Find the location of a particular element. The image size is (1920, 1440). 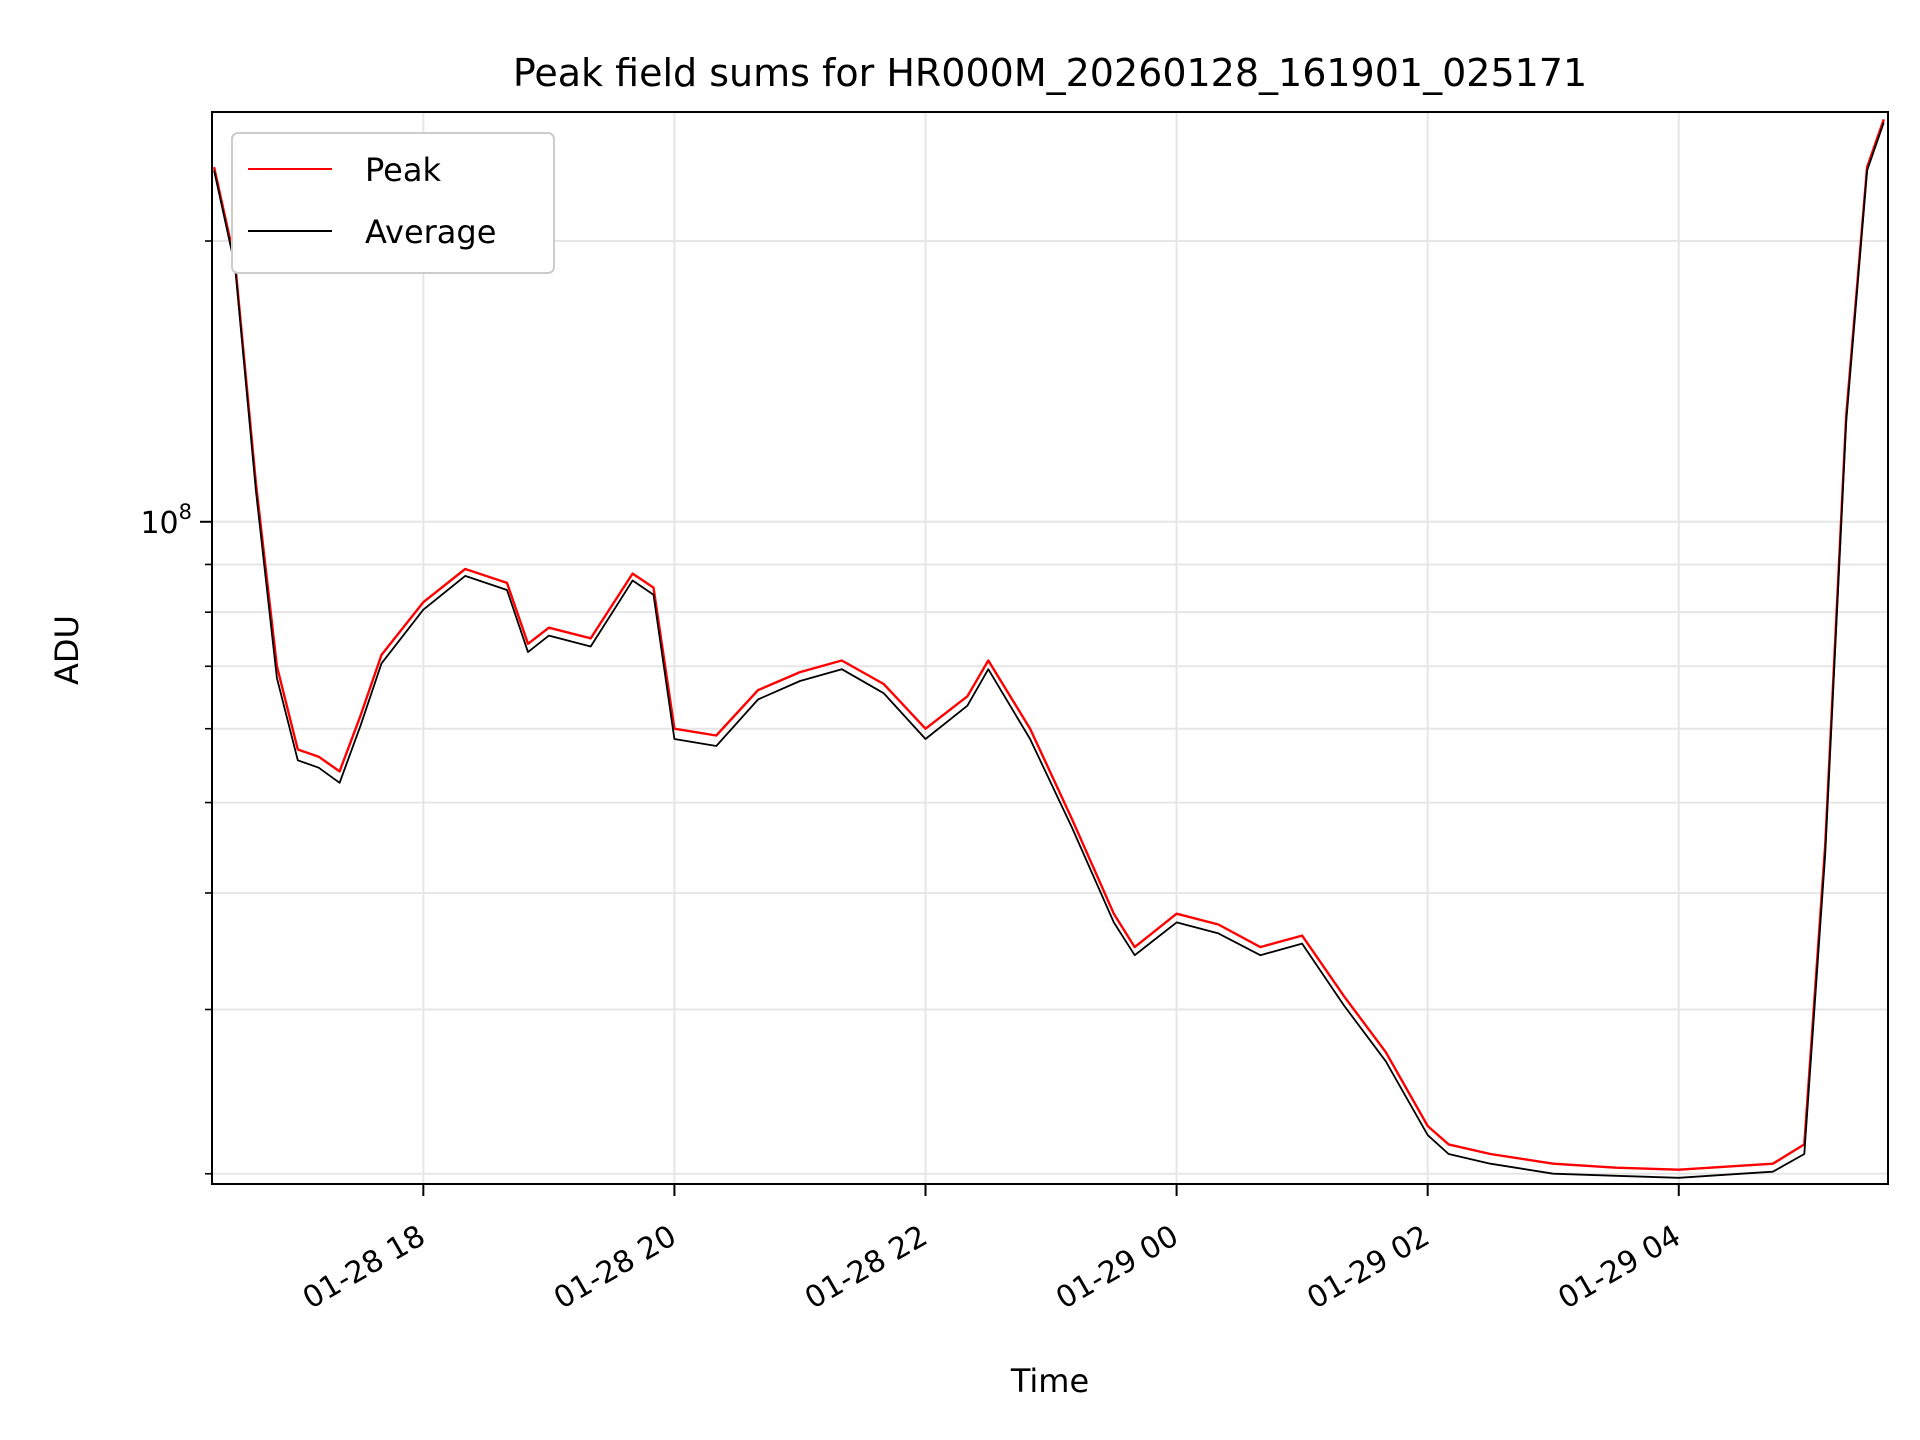

legend-label-peak: Peak is located at coordinates (403, 170).